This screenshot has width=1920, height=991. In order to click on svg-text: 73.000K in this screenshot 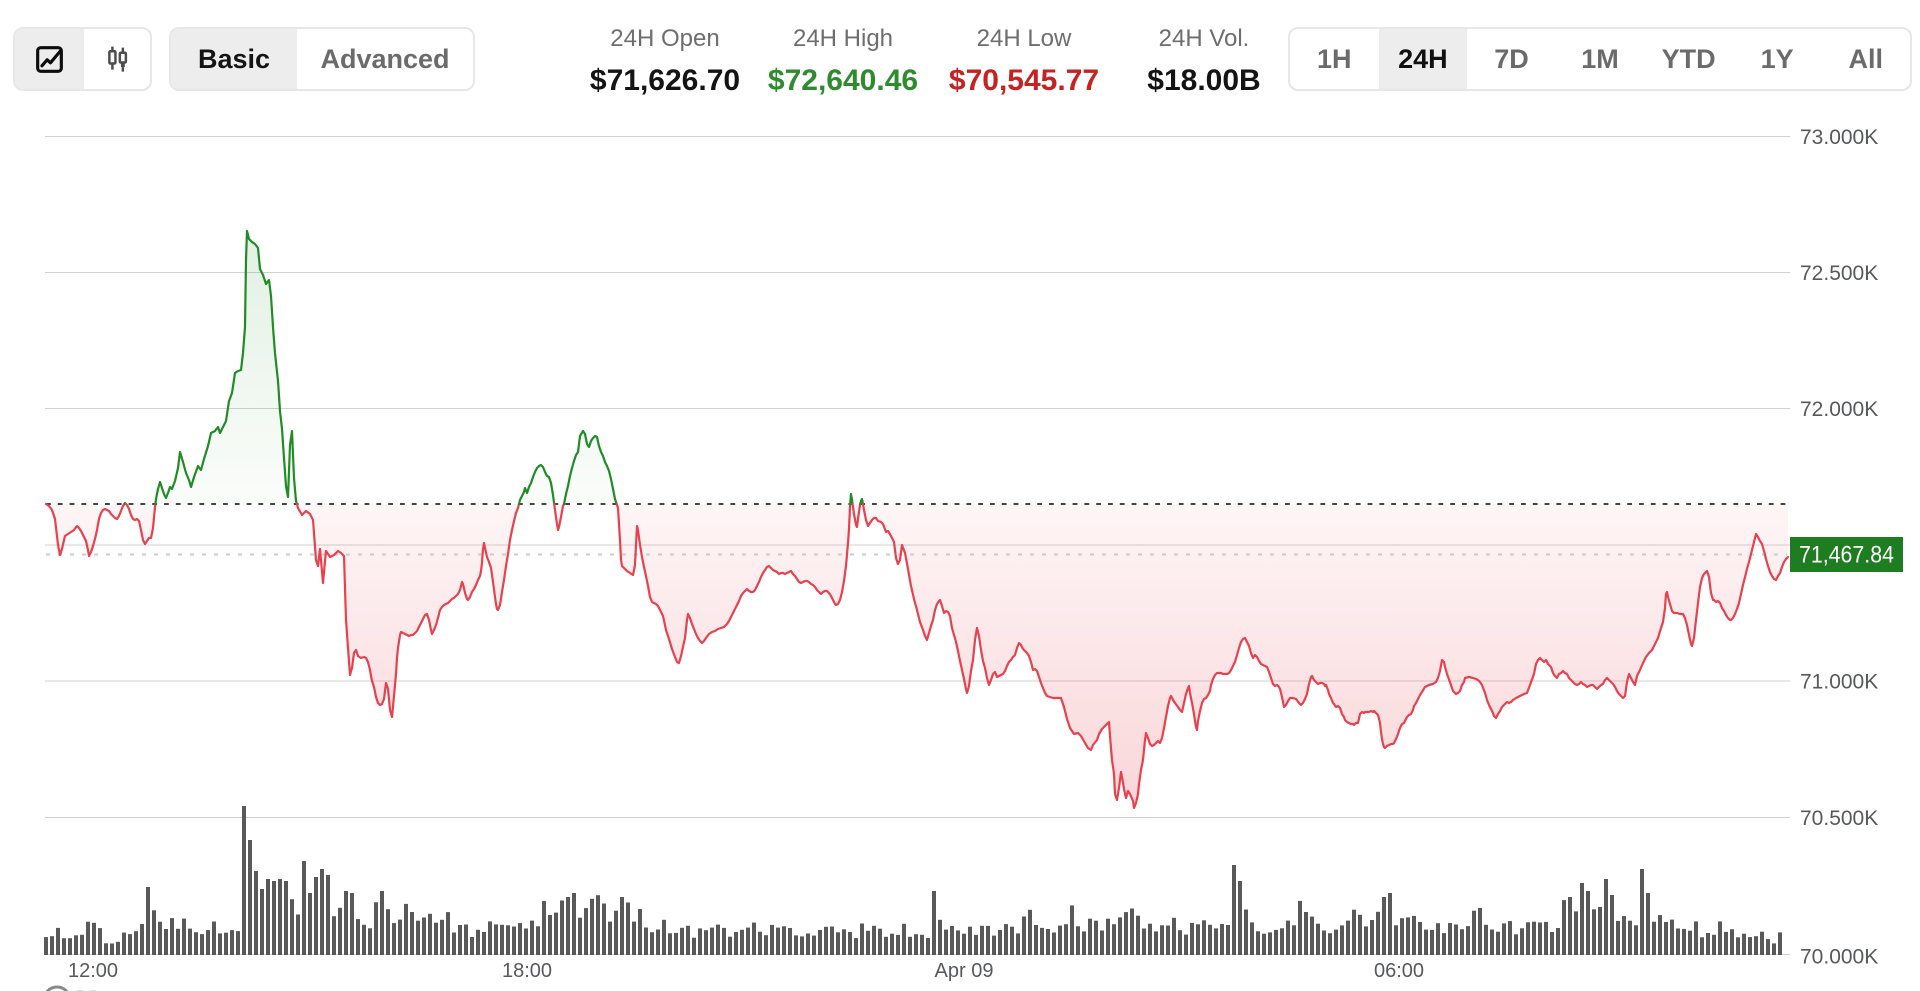, I will do `click(1839, 137)`.